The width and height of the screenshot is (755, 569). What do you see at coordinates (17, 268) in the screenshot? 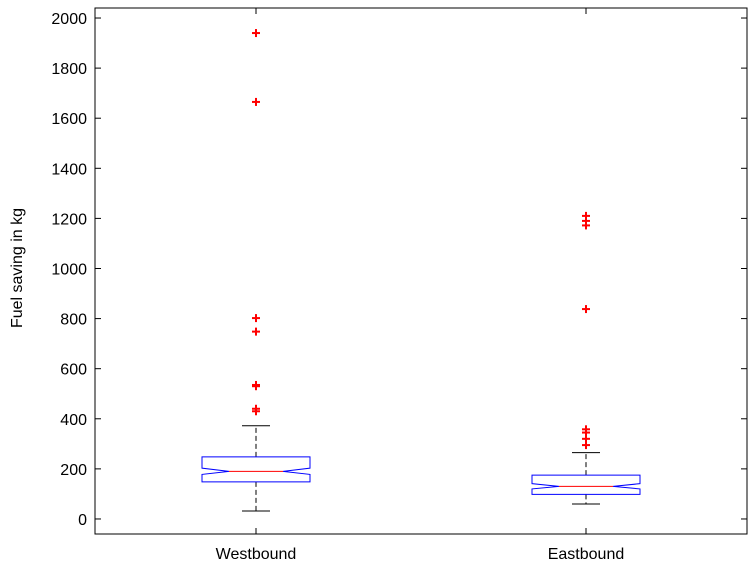
I see `y-axis-label: Fuel saving in kg` at bounding box center [17, 268].